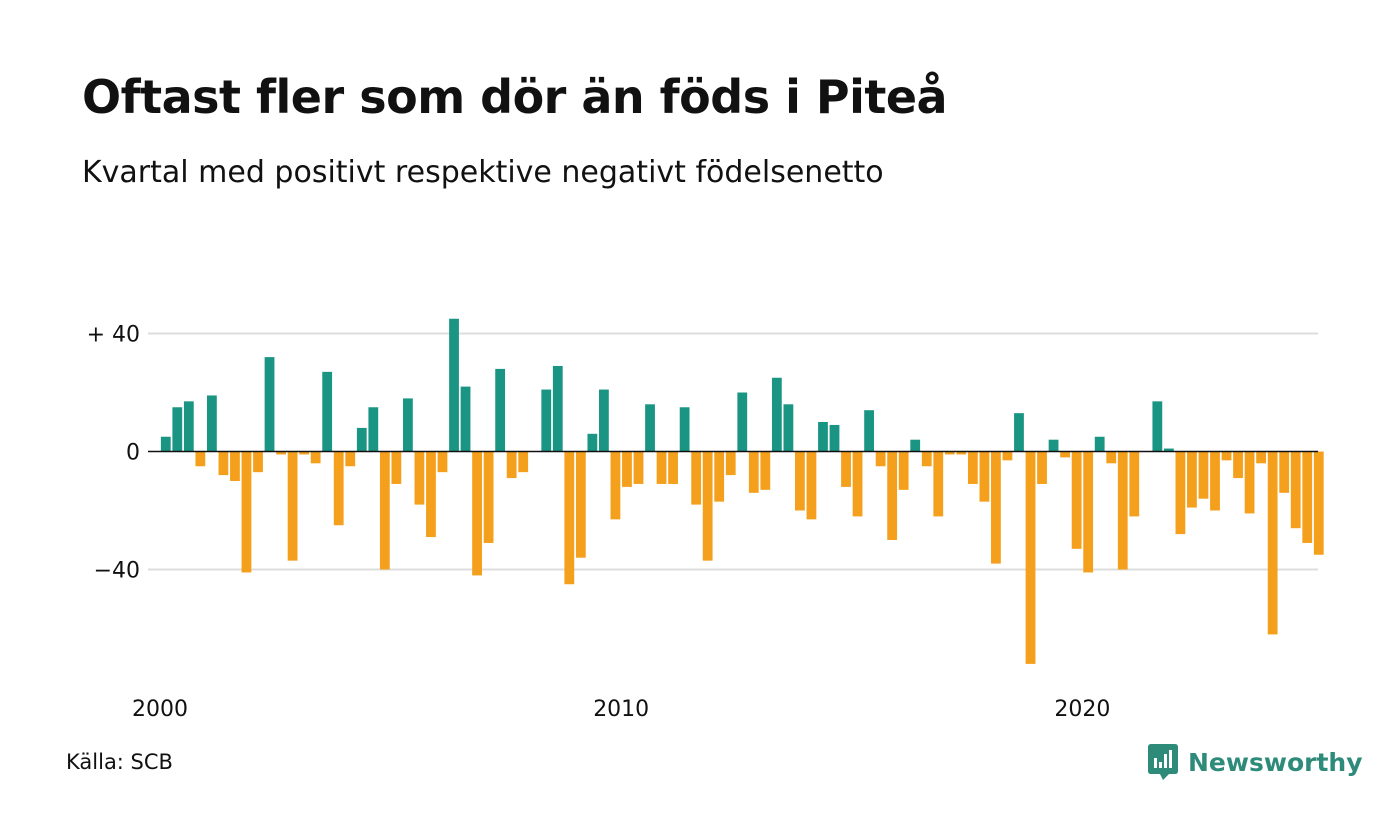 The height and width of the screenshot is (840, 1400). Describe the element at coordinates (621, 709) in the screenshot. I see `x-tick-label: 2010` at that location.